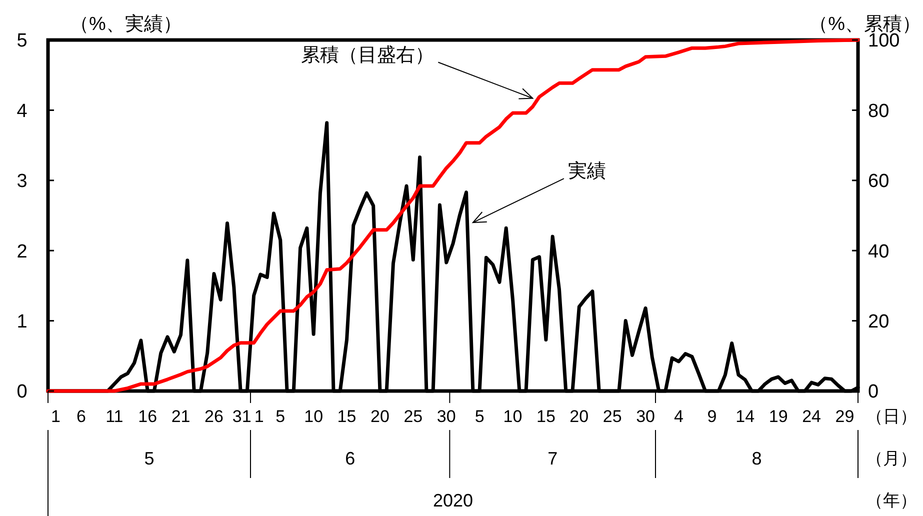 Image resolution: width=923 pixels, height=516 pixels. I want to click on y-tick-label: 4, so click(22, 111).